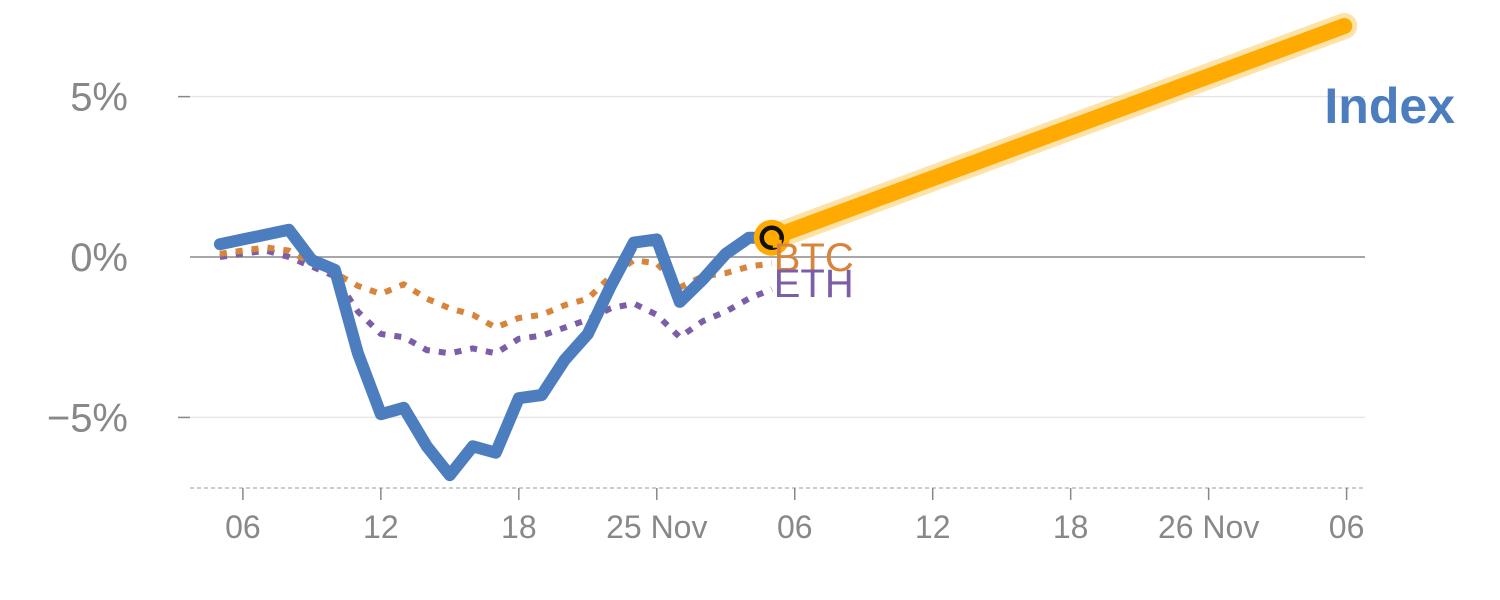 The height and width of the screenshot is (600, 1500). I want to click on series-label-eth: ETH, so click(814, 284).